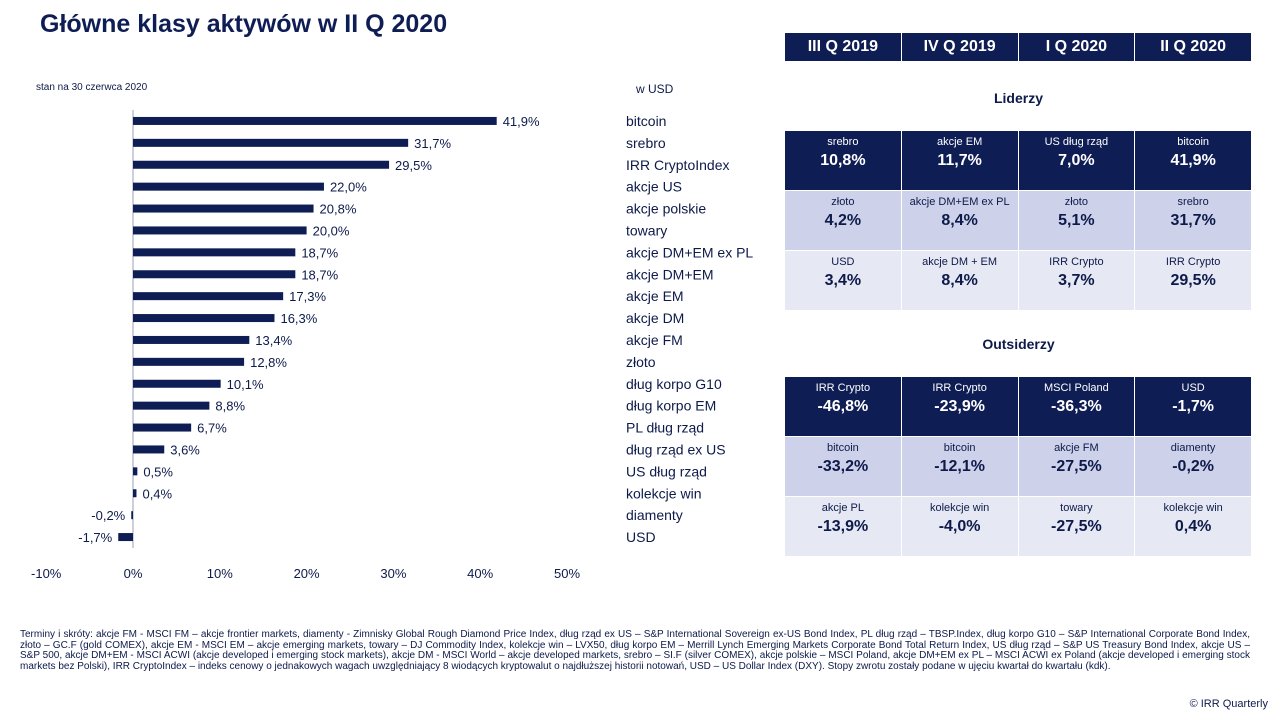 This screenshot has height=720, width=1280. Describe the element at coordinates (185, 449) in the screenshot. I see `bar-value-label: 3,6%` at that location.